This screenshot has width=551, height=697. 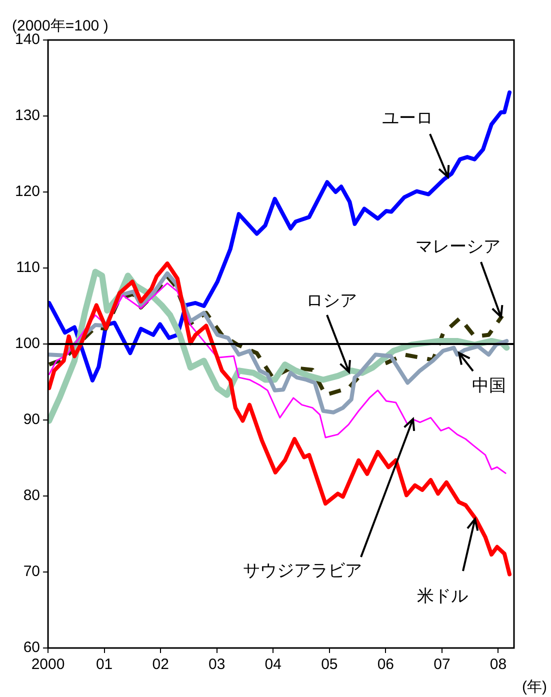 I want to click on y-tick-label: 130, so click(x=27, y=115).